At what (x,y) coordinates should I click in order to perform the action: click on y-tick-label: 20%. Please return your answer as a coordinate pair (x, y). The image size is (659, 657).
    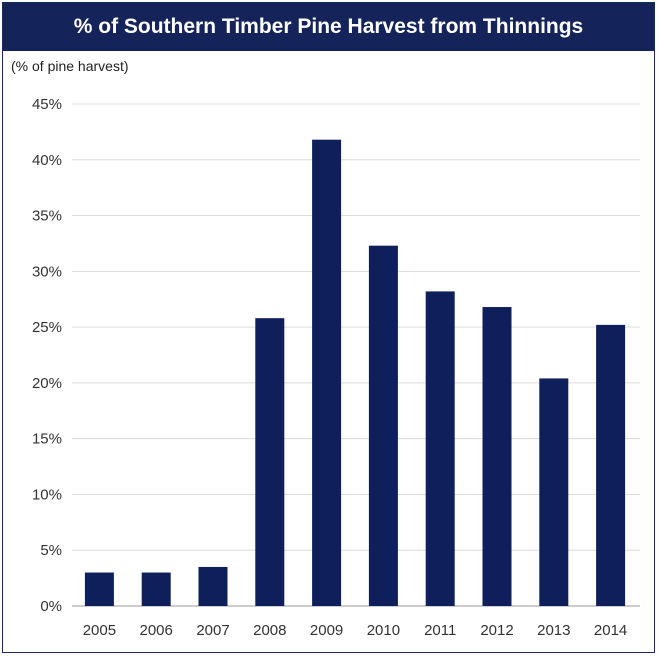
    Looking at the image, I should click on (47, 383).